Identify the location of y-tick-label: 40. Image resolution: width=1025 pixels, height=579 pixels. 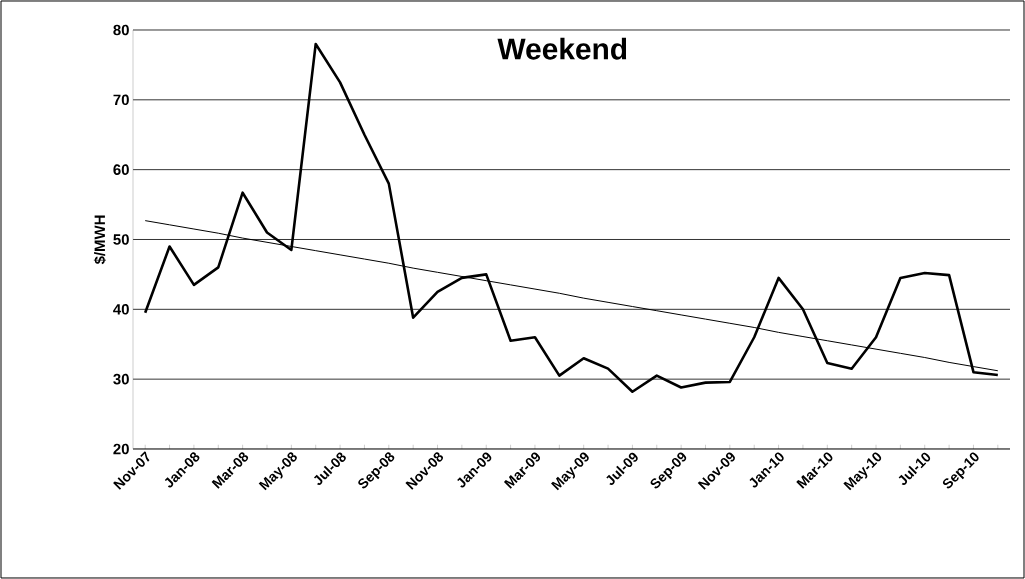
(121, 309).